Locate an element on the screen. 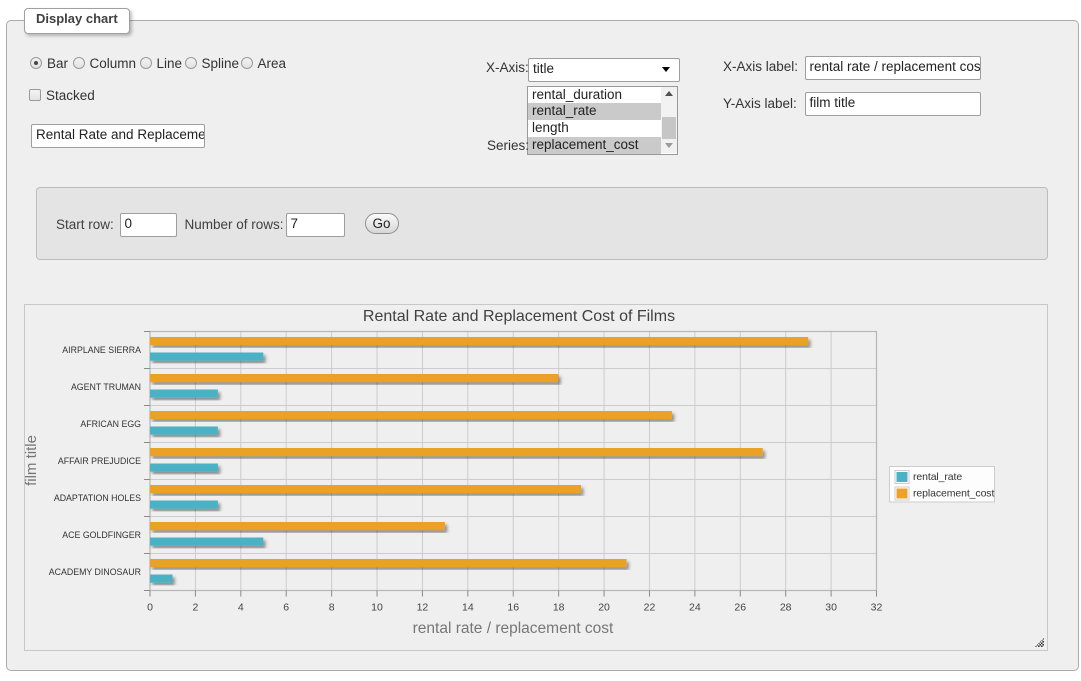  svg-text: 14 is located at coordinates (467, 608).